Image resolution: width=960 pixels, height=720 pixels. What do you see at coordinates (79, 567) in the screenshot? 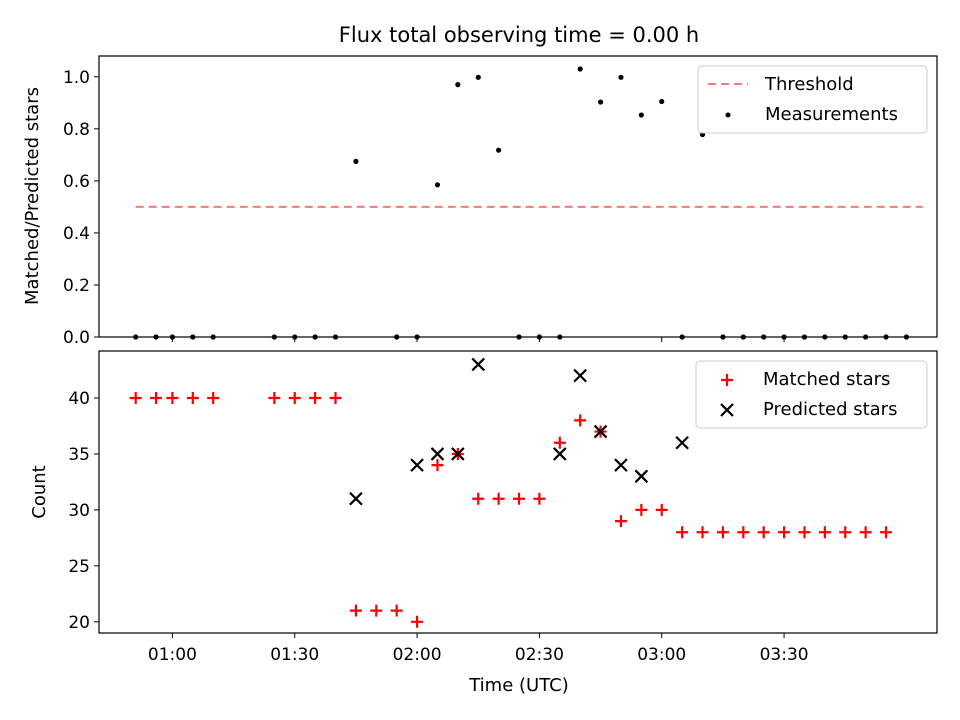
I see `bottom-y-tick-label: 25` at bounding box center [79, 567].